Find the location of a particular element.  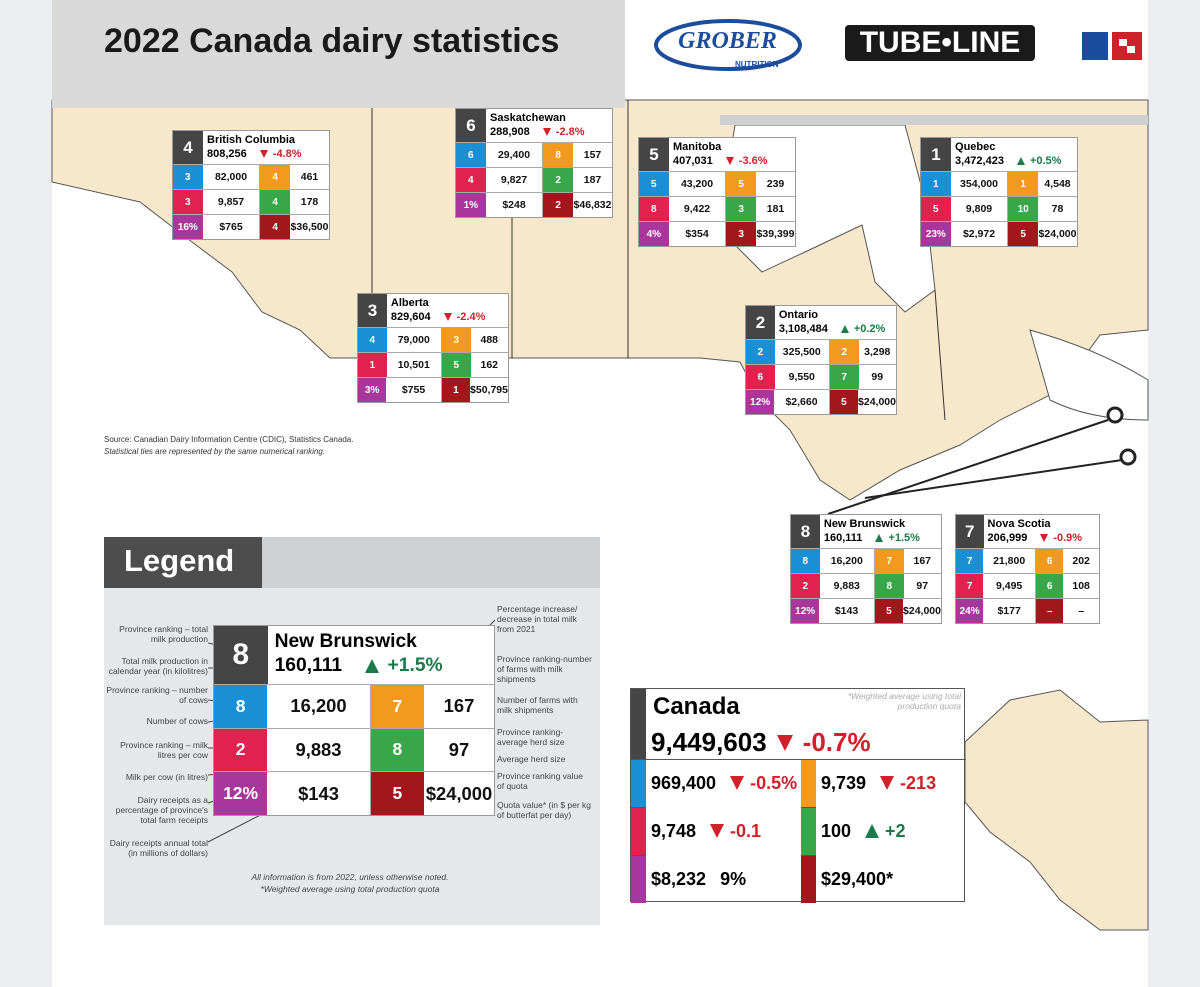

total: 808,256 is located at coordinates (227, 154).